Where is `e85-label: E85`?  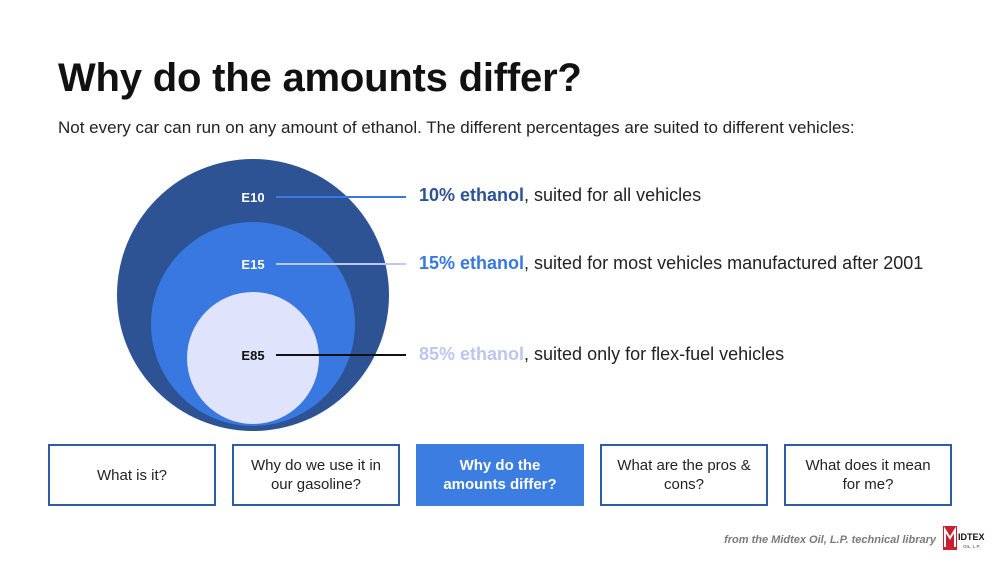 e85-label: E85 is located at coordinates (252, 355).